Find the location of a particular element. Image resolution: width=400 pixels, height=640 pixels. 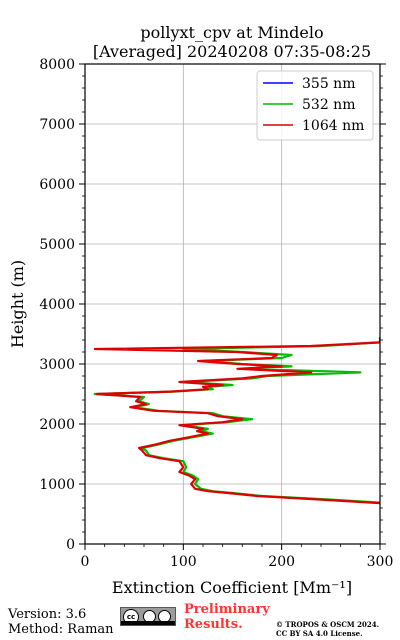

method-text: Method: Raman is located at coordinates (61, 629).